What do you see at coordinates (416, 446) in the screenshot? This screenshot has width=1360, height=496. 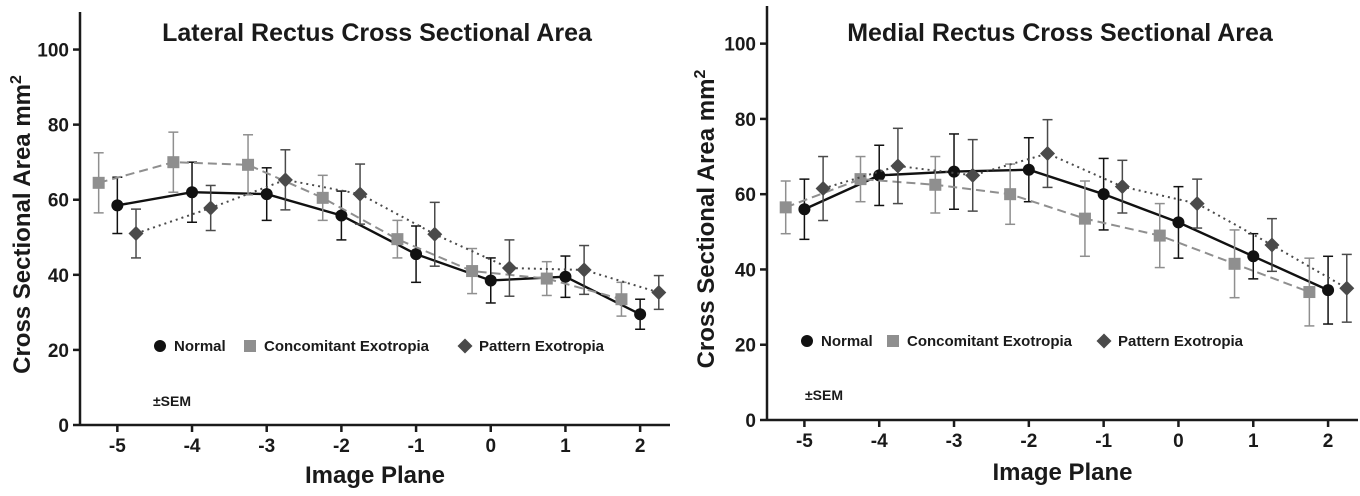 I see `x-tick-label: -1` at bounding box center [416, 446].